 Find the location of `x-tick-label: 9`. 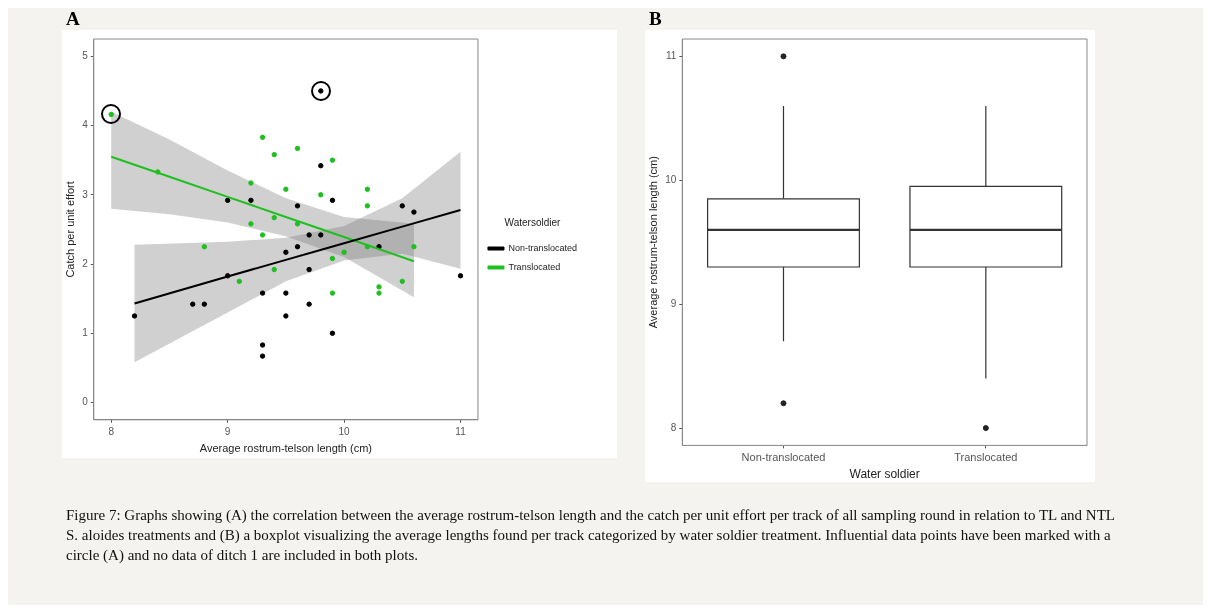

x-tick-label: 9 is located at coordinates (227, 431).